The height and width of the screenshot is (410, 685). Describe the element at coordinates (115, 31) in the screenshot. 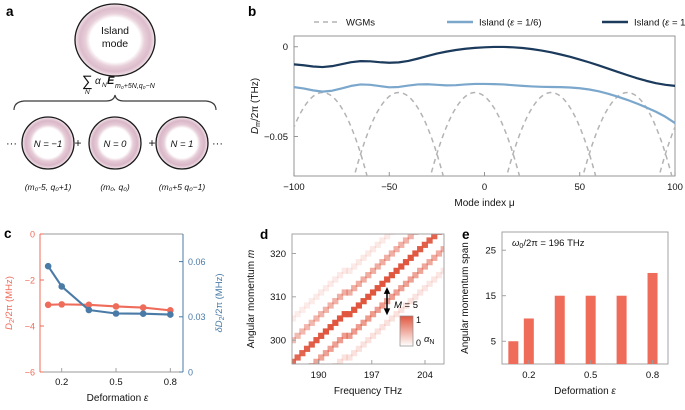

I see `island-mode-label-line1: Island` at that location.